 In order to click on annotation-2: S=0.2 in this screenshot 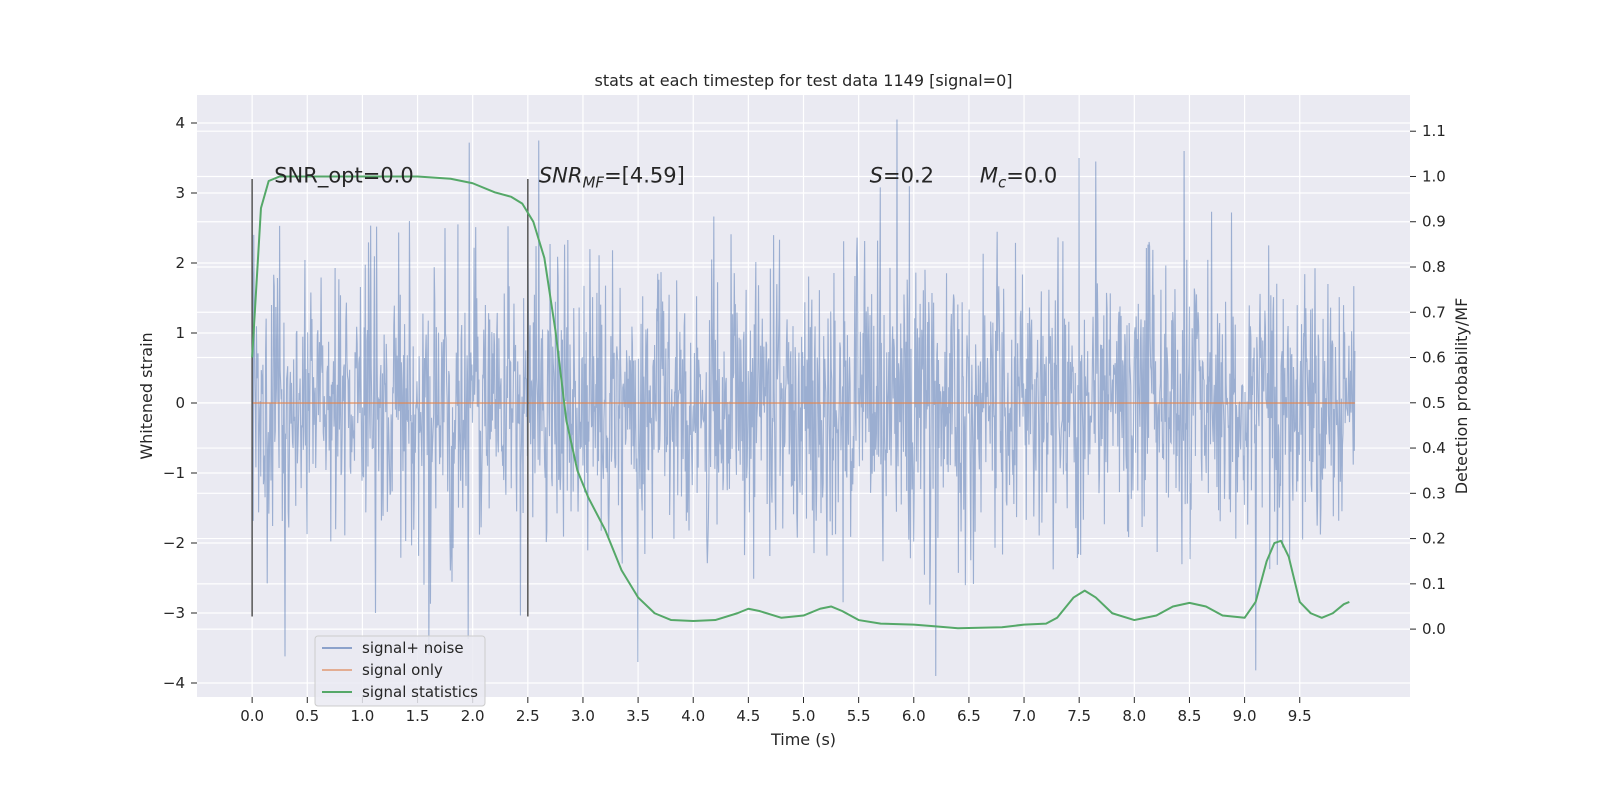, I will do `click(902, 176)`.